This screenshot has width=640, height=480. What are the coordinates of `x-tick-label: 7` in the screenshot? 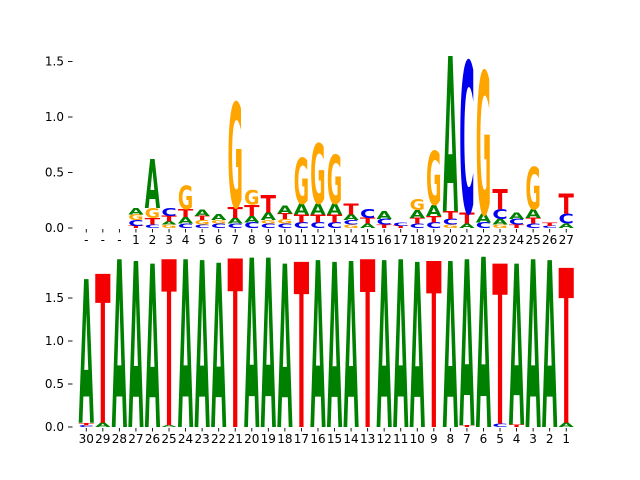 It's located at (467, 439).